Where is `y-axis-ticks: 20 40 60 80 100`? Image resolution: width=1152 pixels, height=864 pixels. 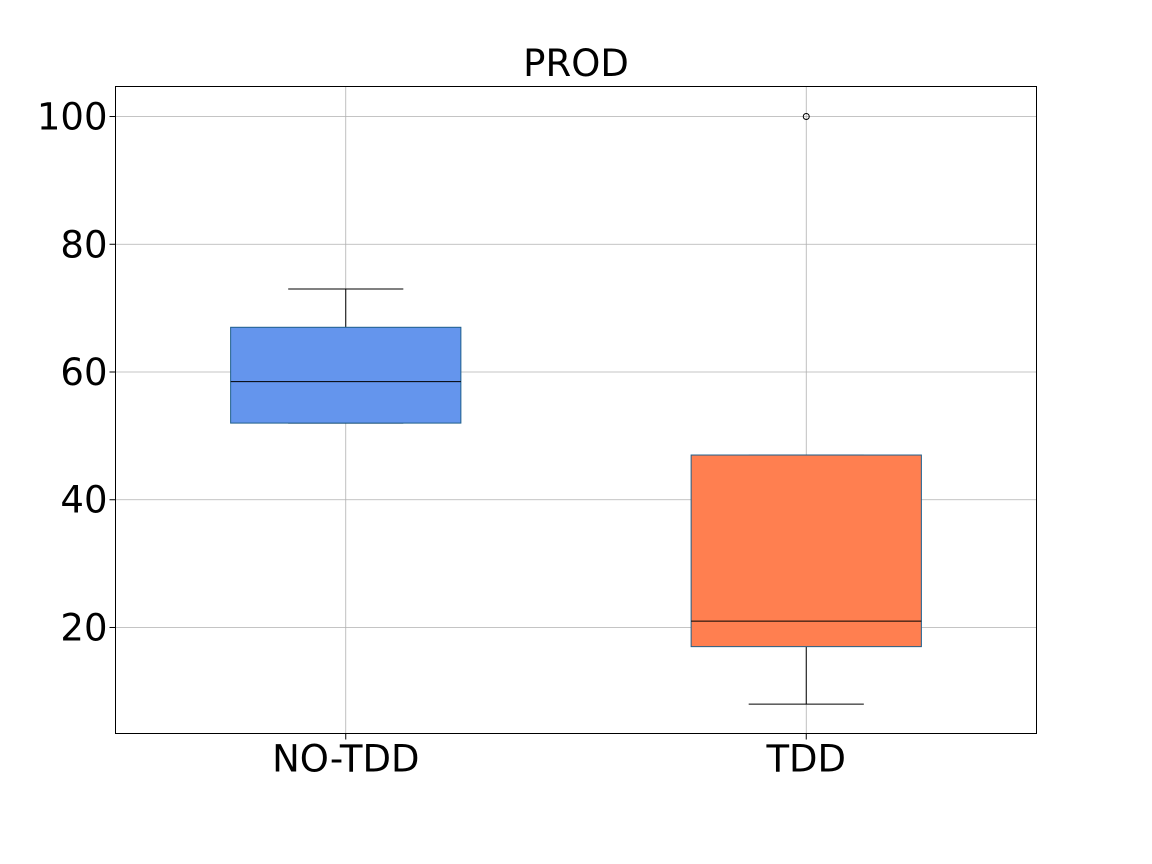 y-axis-ticks: 20 40 60 80 100 is located at coordinates (76, 372).